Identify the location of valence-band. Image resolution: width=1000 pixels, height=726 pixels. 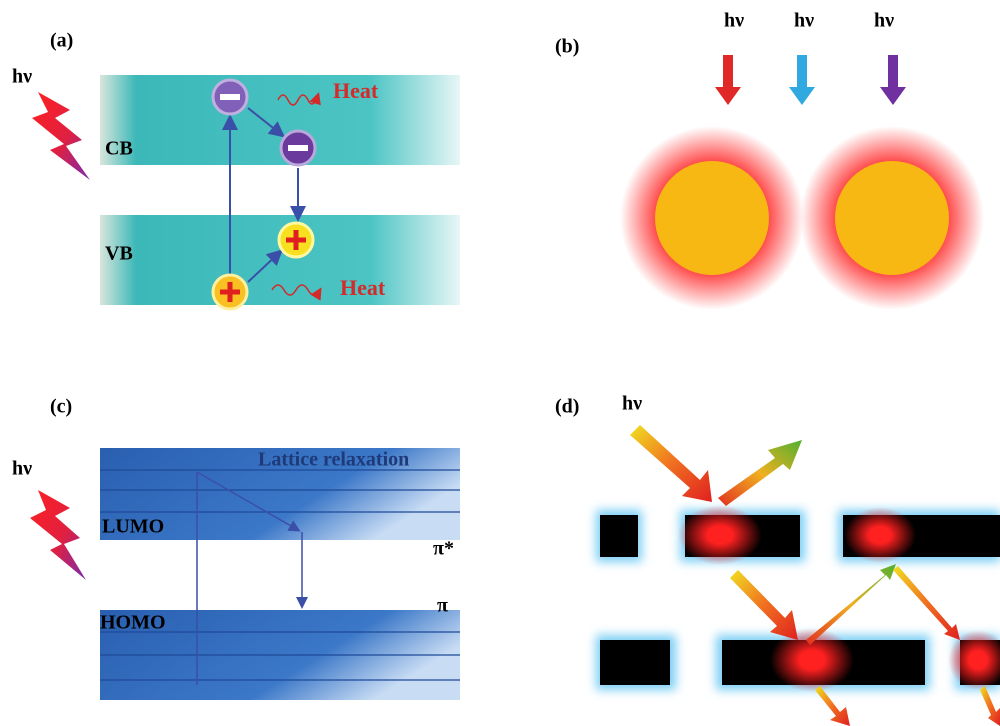
(280, 260).